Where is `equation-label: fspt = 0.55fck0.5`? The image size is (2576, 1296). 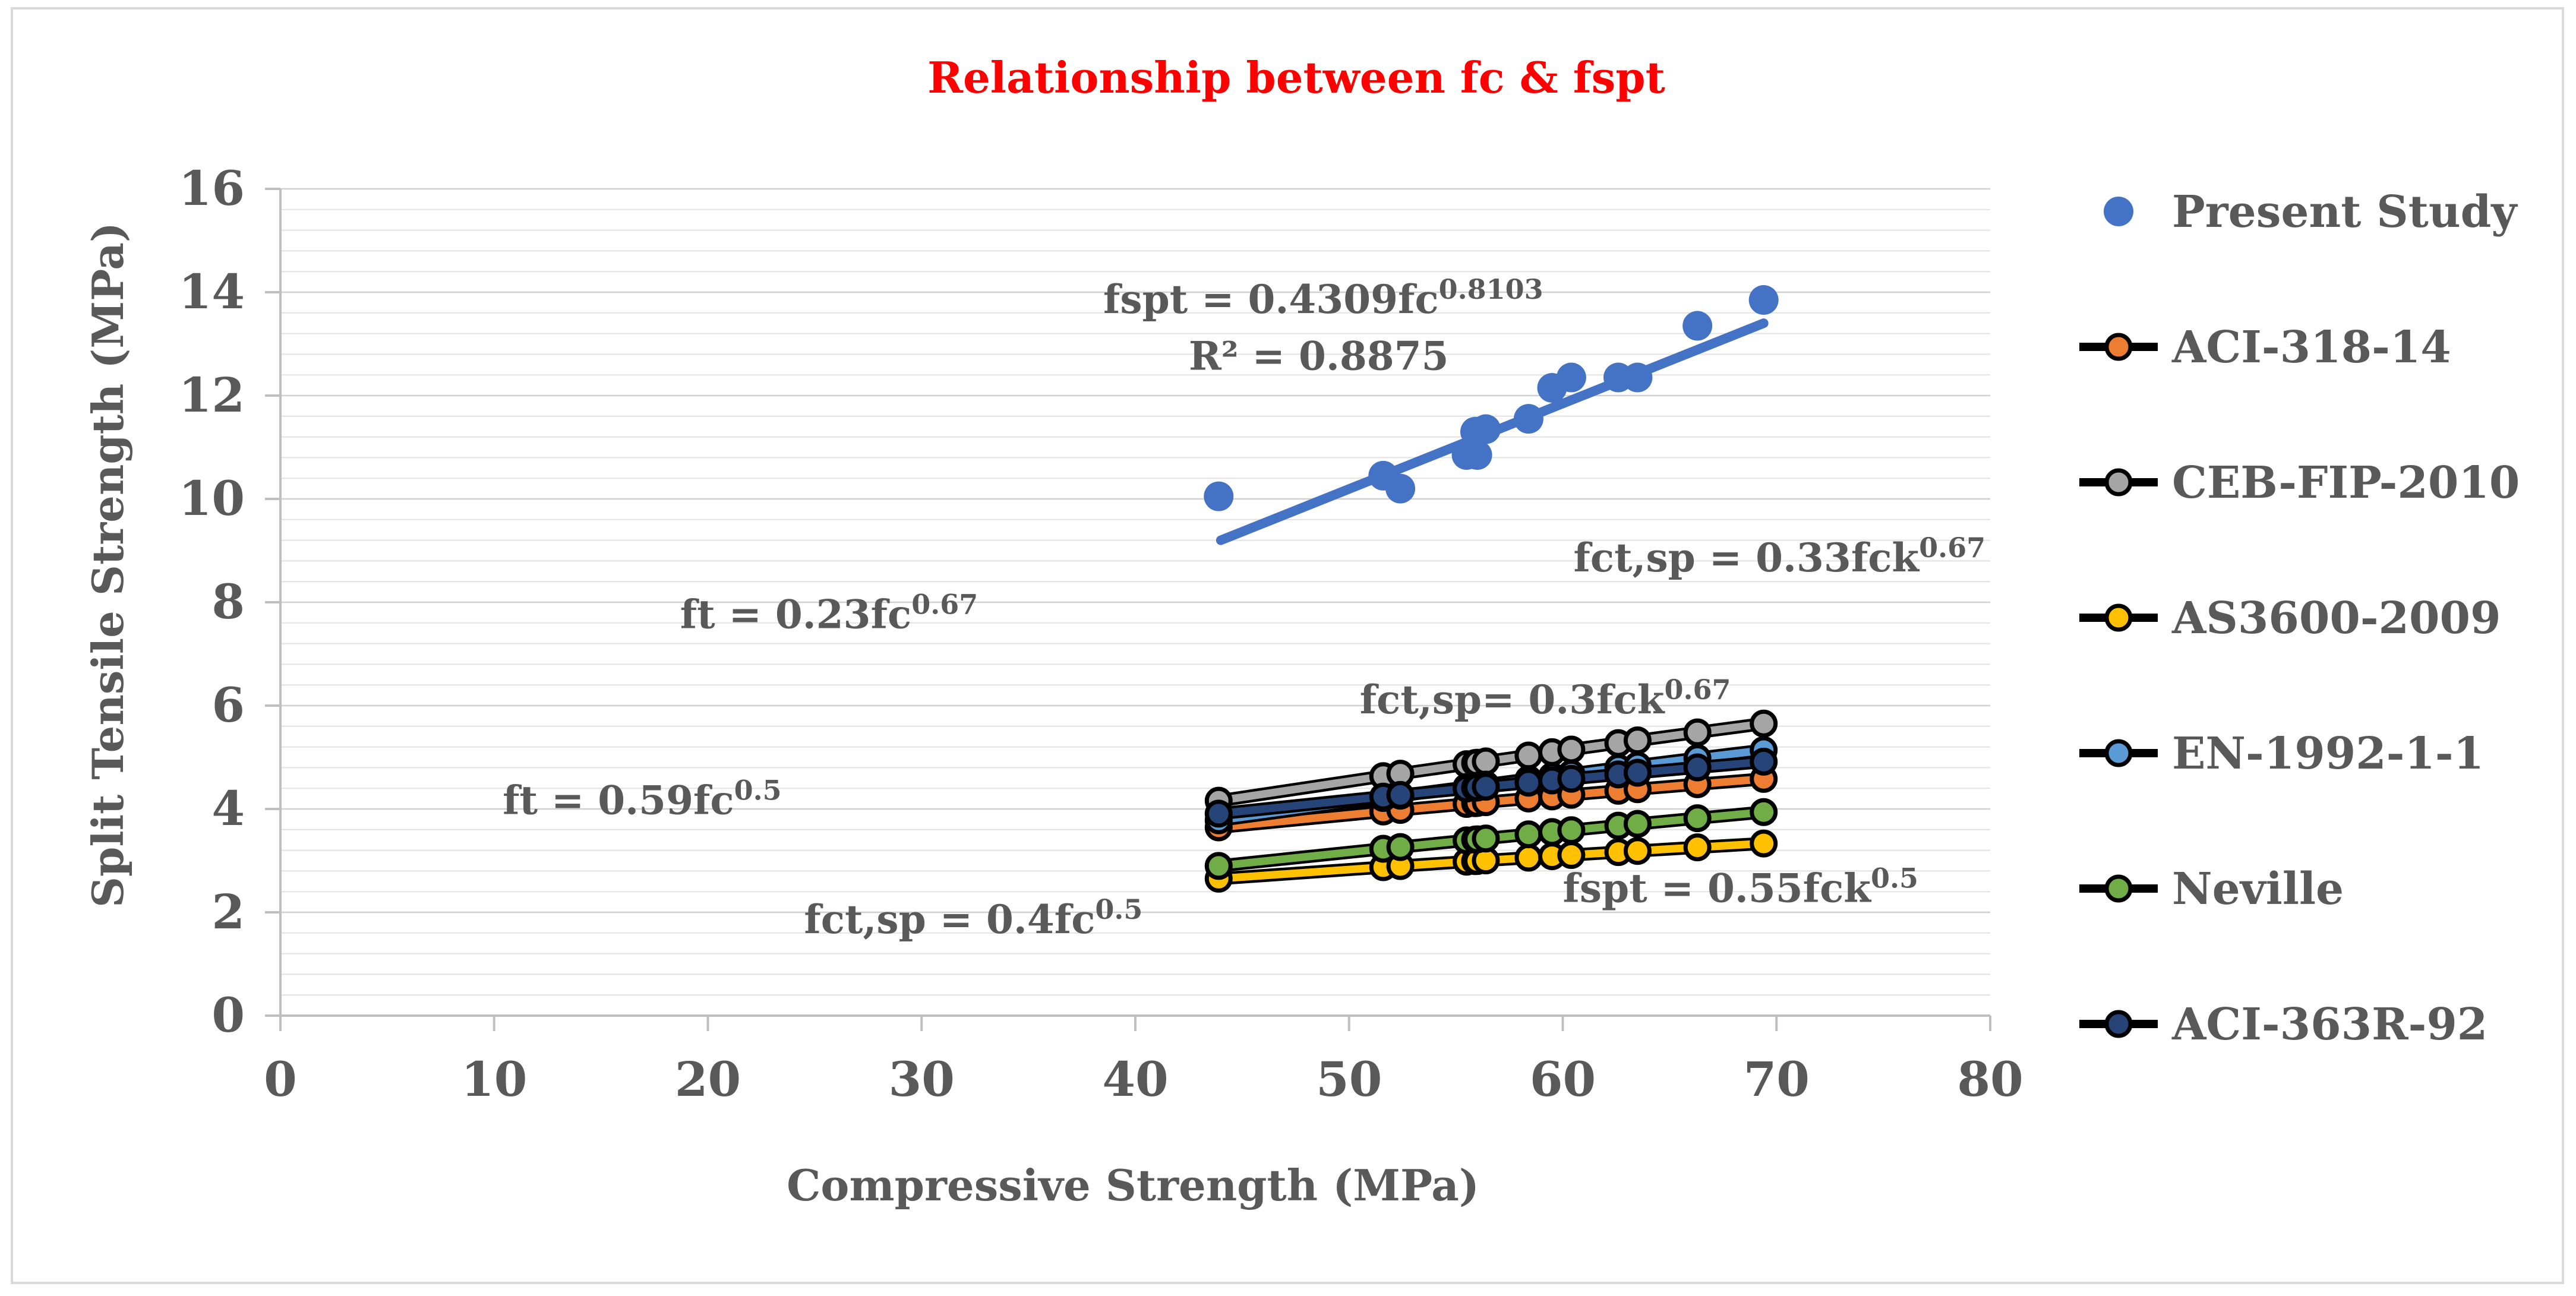
equation-label: fspt = 0.55fck0.5 is located at coordinates (1741, 887).